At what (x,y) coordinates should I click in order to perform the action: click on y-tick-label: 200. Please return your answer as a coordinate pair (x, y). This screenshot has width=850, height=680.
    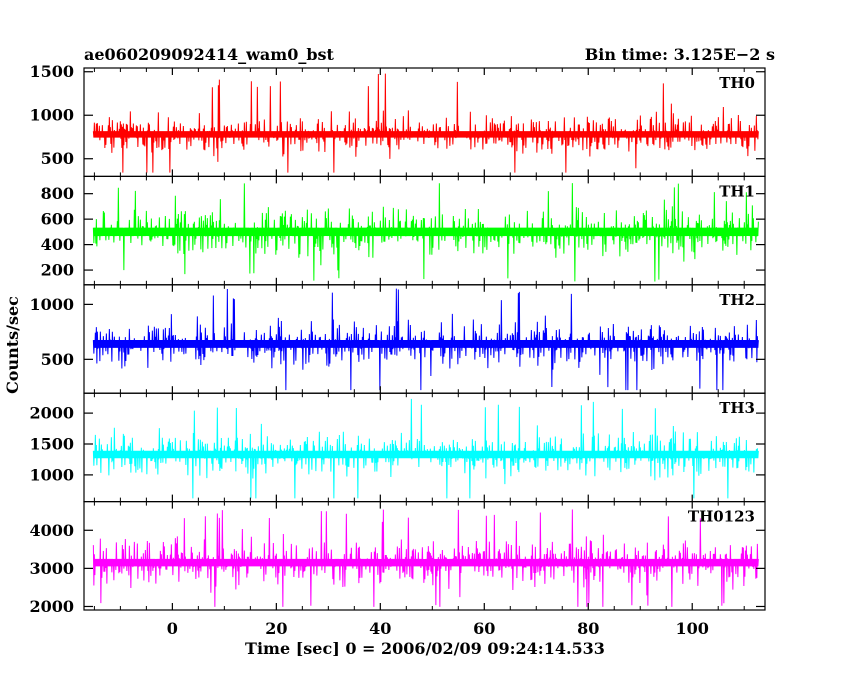
    Looking at the image, I should click on (57, 270).